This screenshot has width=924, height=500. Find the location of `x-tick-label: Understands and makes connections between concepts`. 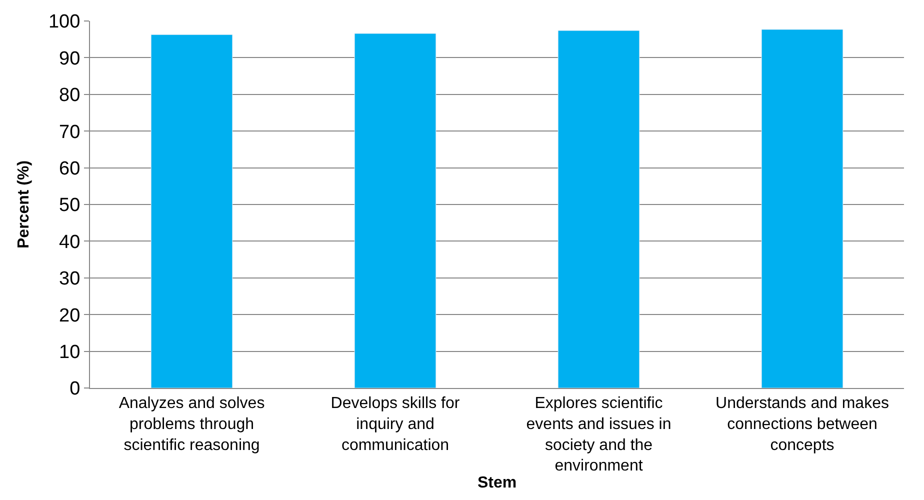

x-tick-label: Understands and makes connections between concepts is located at coordinates (802, 424).